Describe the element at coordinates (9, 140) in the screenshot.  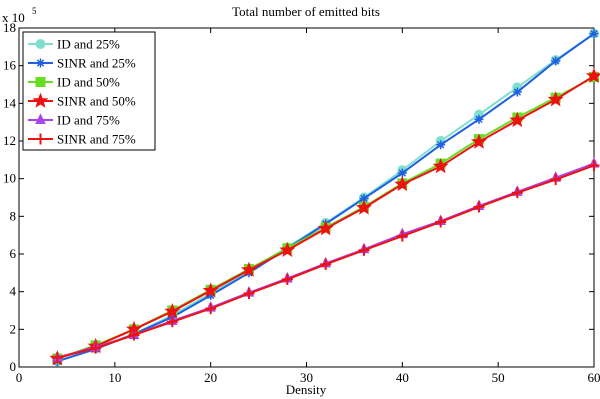
I see `y-tick-label: 12` at that location.